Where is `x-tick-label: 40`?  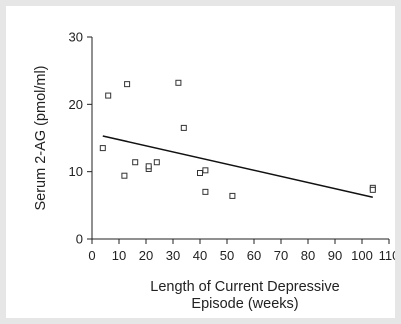 x-tick-label: 40 is located at coordinates (200, 255).